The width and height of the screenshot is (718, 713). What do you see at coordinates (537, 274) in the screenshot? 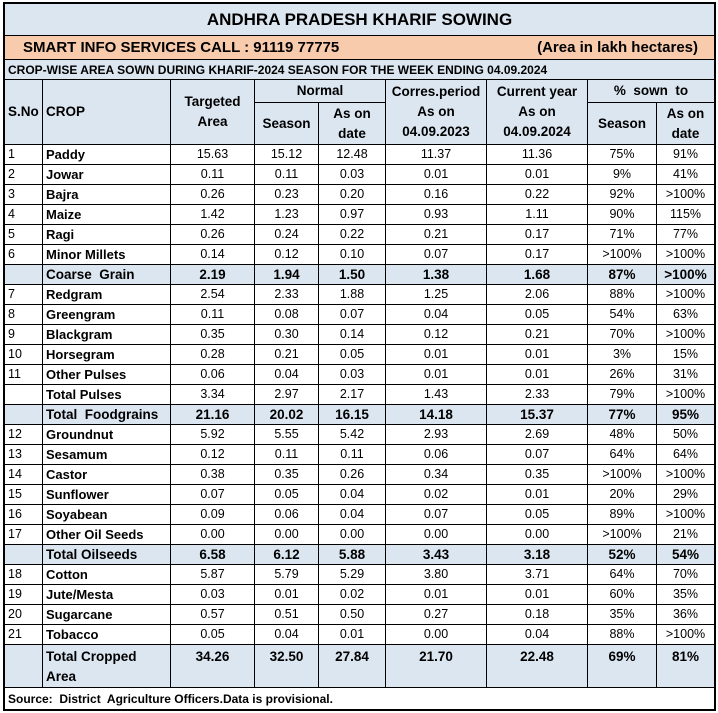
I see `current-year-value: 1.68` at bounding box center [537, 274].